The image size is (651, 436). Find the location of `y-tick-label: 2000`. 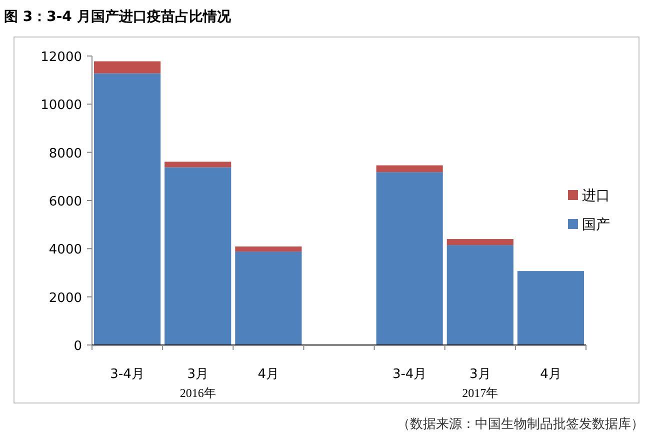

y-tick-label: 2000 is located at coordinates (65, 298).